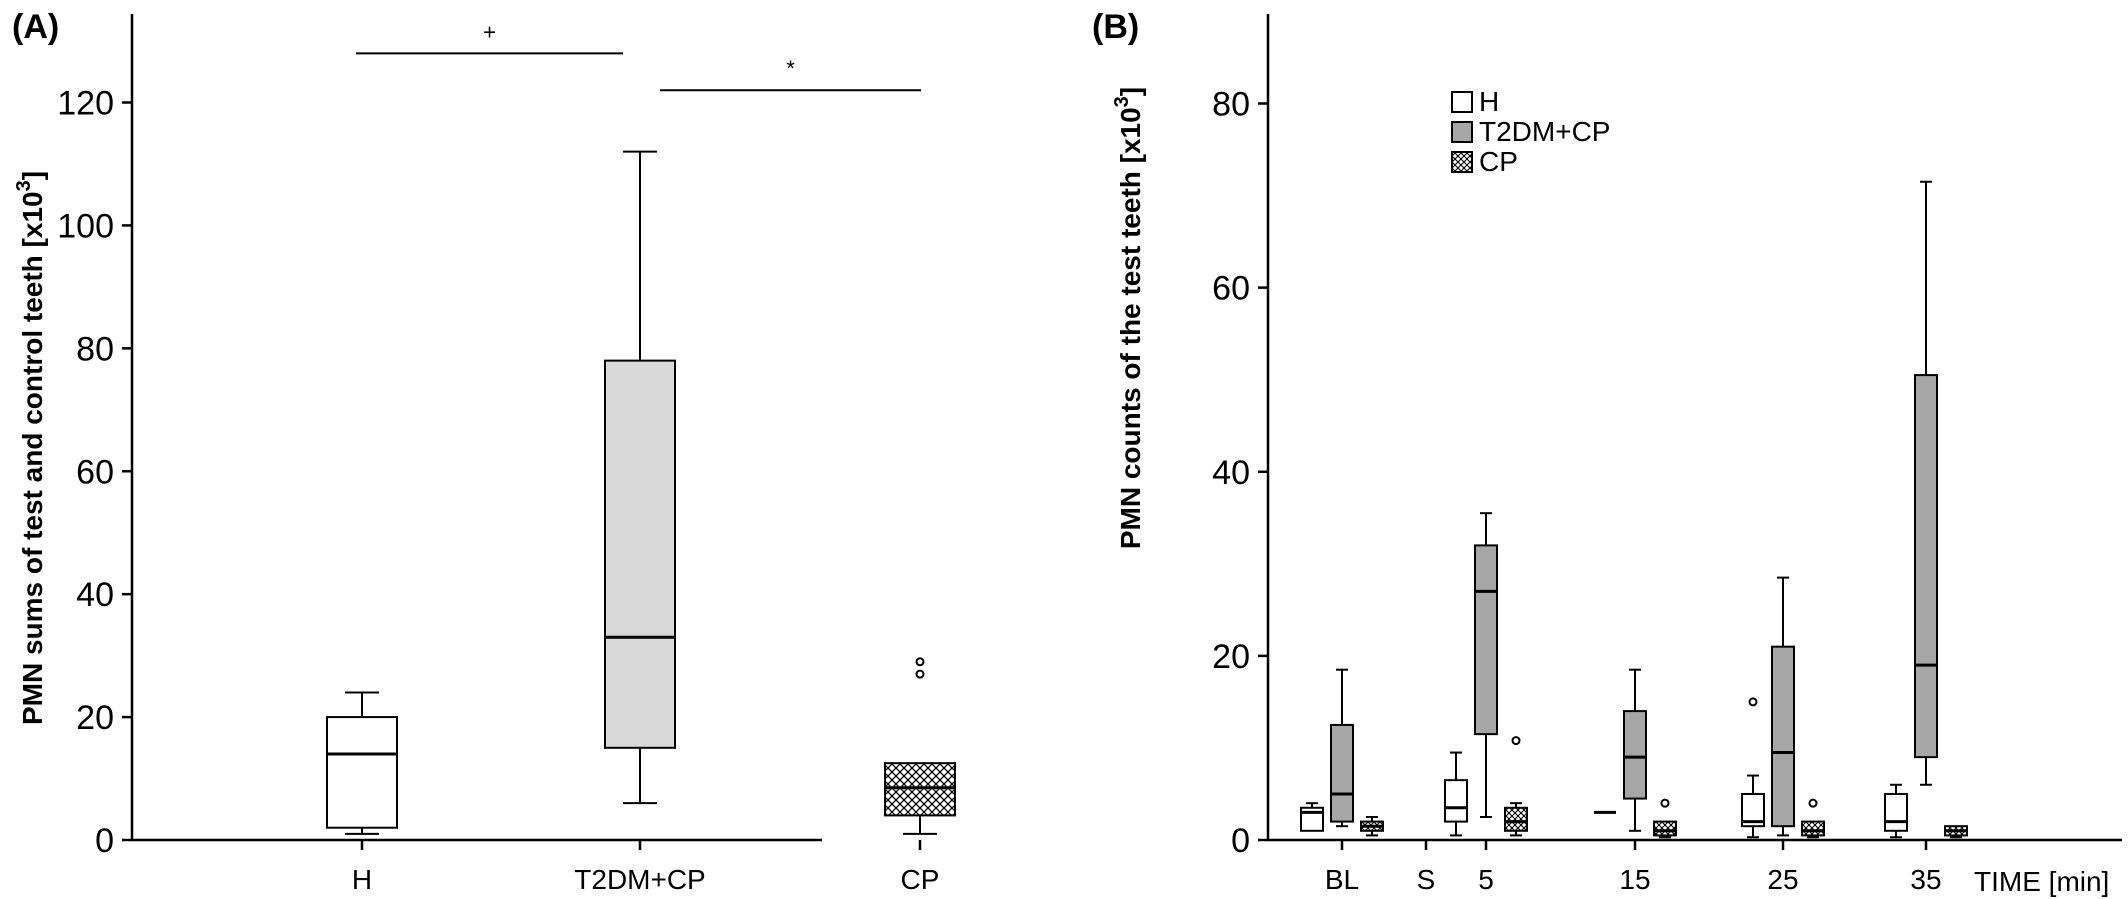  What do you see at coordinates (1925, 879) in the screenshot?
I see `x-tick-label: 35` at bounding box center [1925, 879].